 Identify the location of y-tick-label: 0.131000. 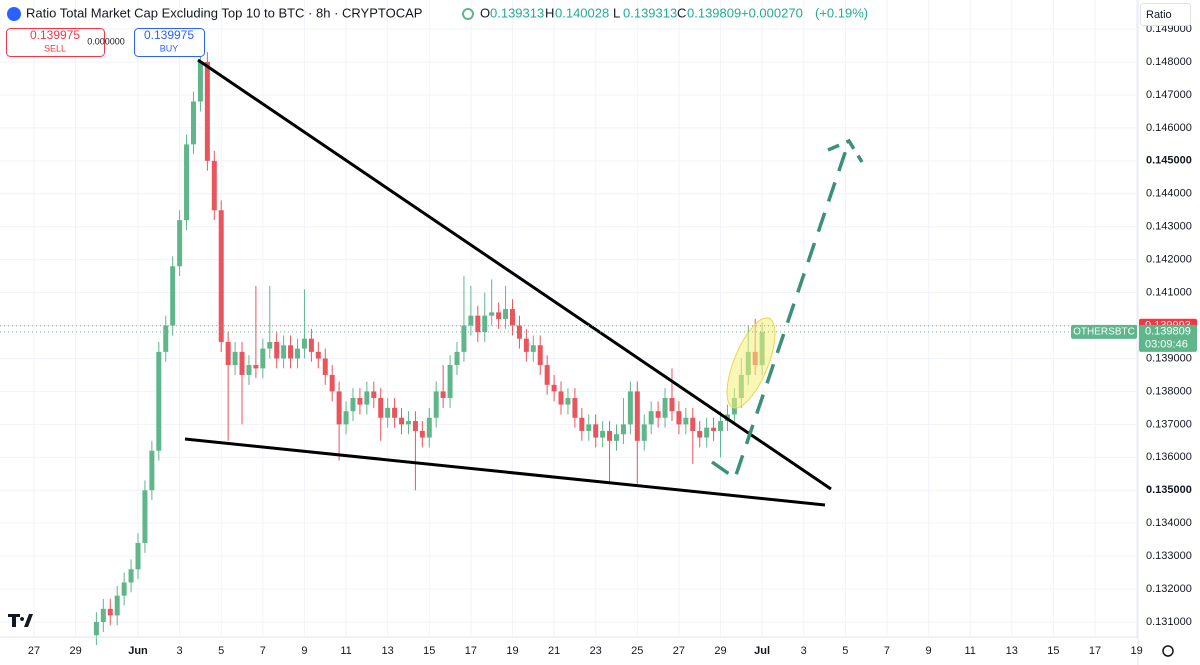
(1169, 622).